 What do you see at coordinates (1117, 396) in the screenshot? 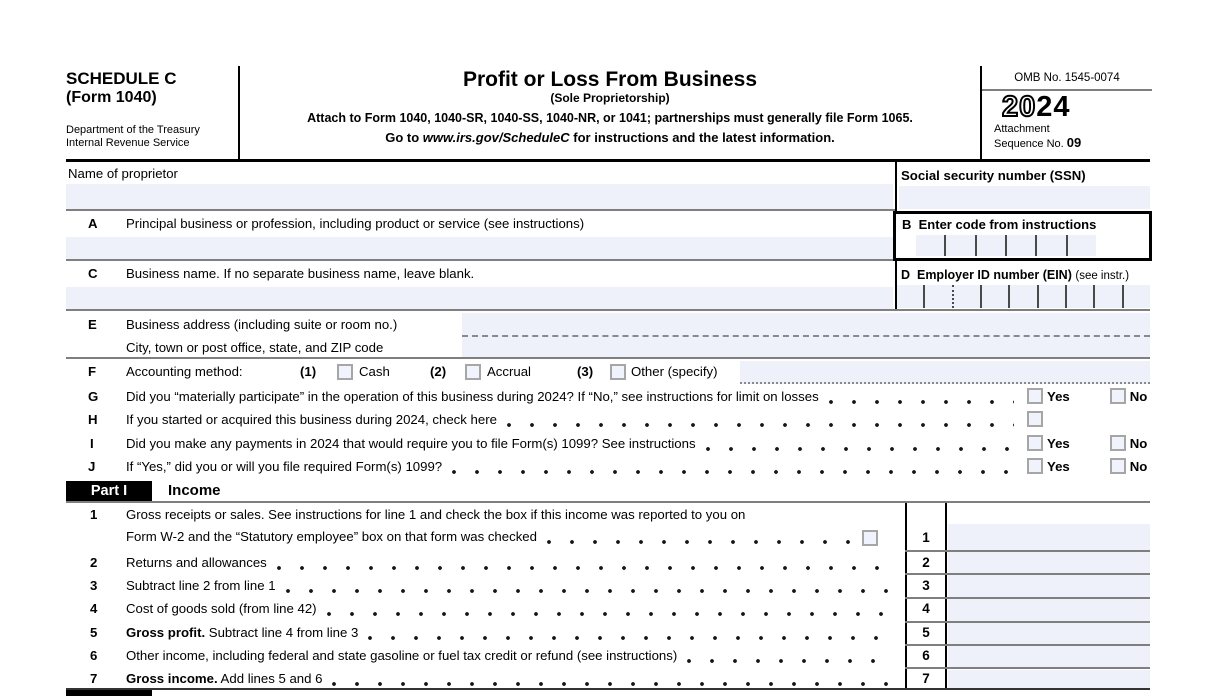
I see `line-g-no-checkbox` at bounding box center [1117, 396].